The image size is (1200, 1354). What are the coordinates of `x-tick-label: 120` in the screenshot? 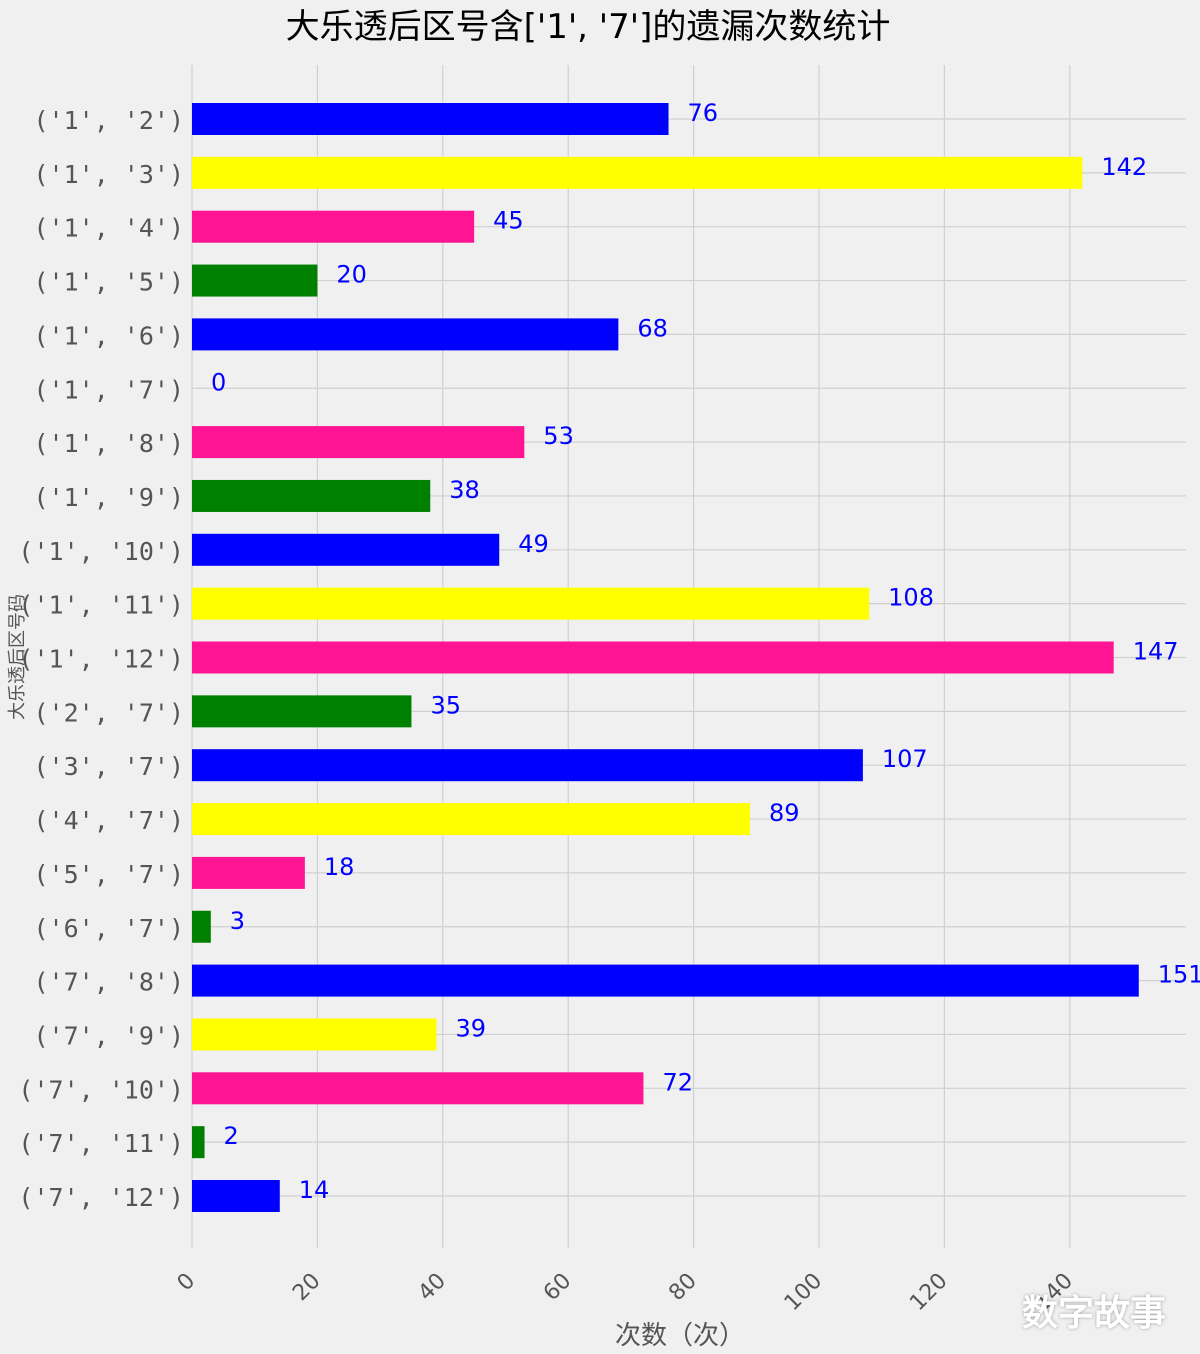 It's located at (928, 1292).